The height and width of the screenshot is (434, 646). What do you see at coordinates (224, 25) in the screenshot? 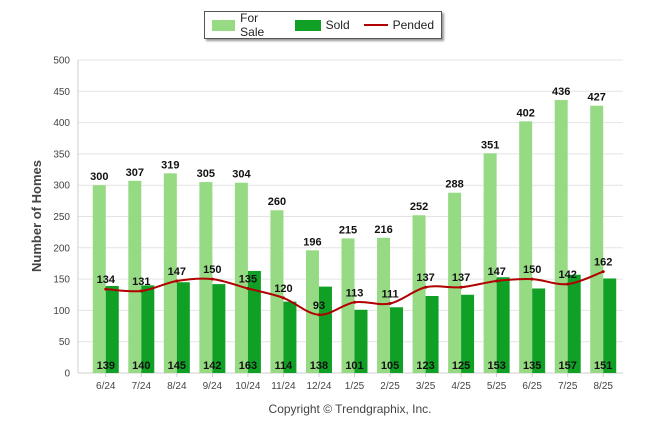
I see `for-sale-swatch` at bounding box center [224, 25].